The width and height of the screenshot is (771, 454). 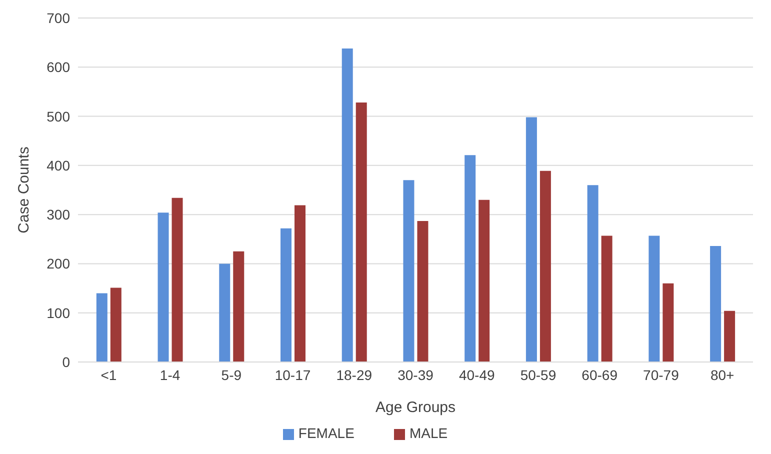 I want to click on y-tick-label: 600, so click(x=58, y=67).